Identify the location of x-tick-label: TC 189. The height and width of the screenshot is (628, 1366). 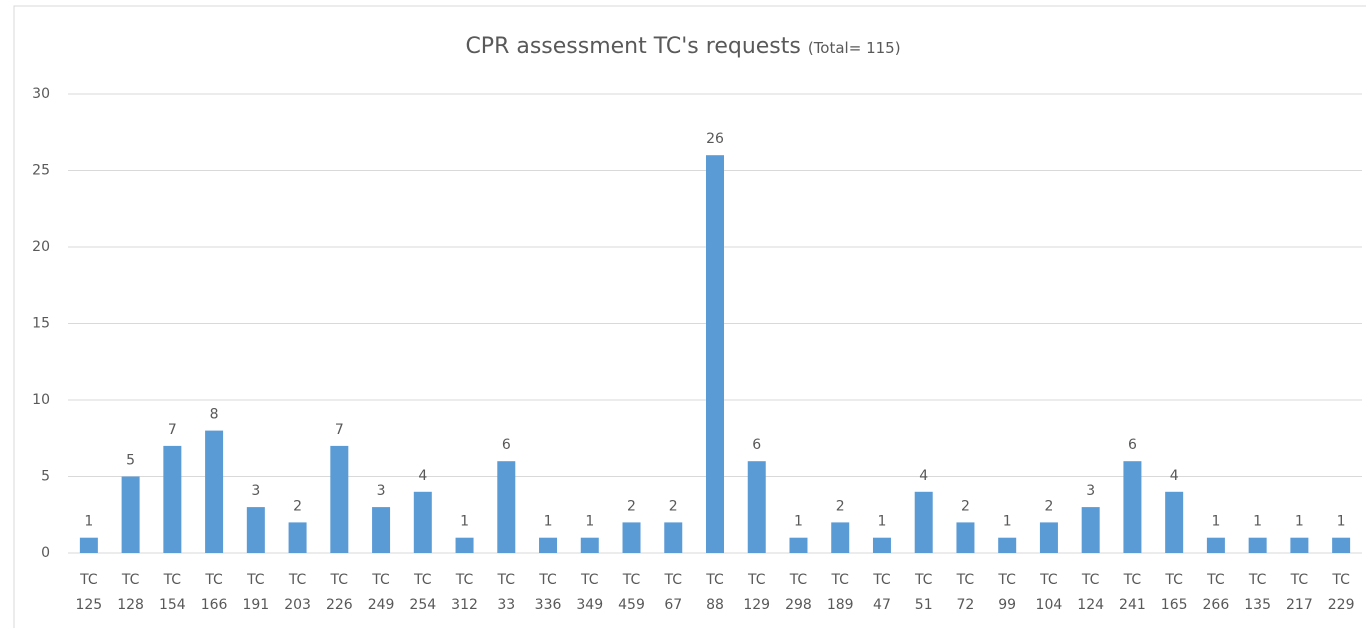
(840, 592).